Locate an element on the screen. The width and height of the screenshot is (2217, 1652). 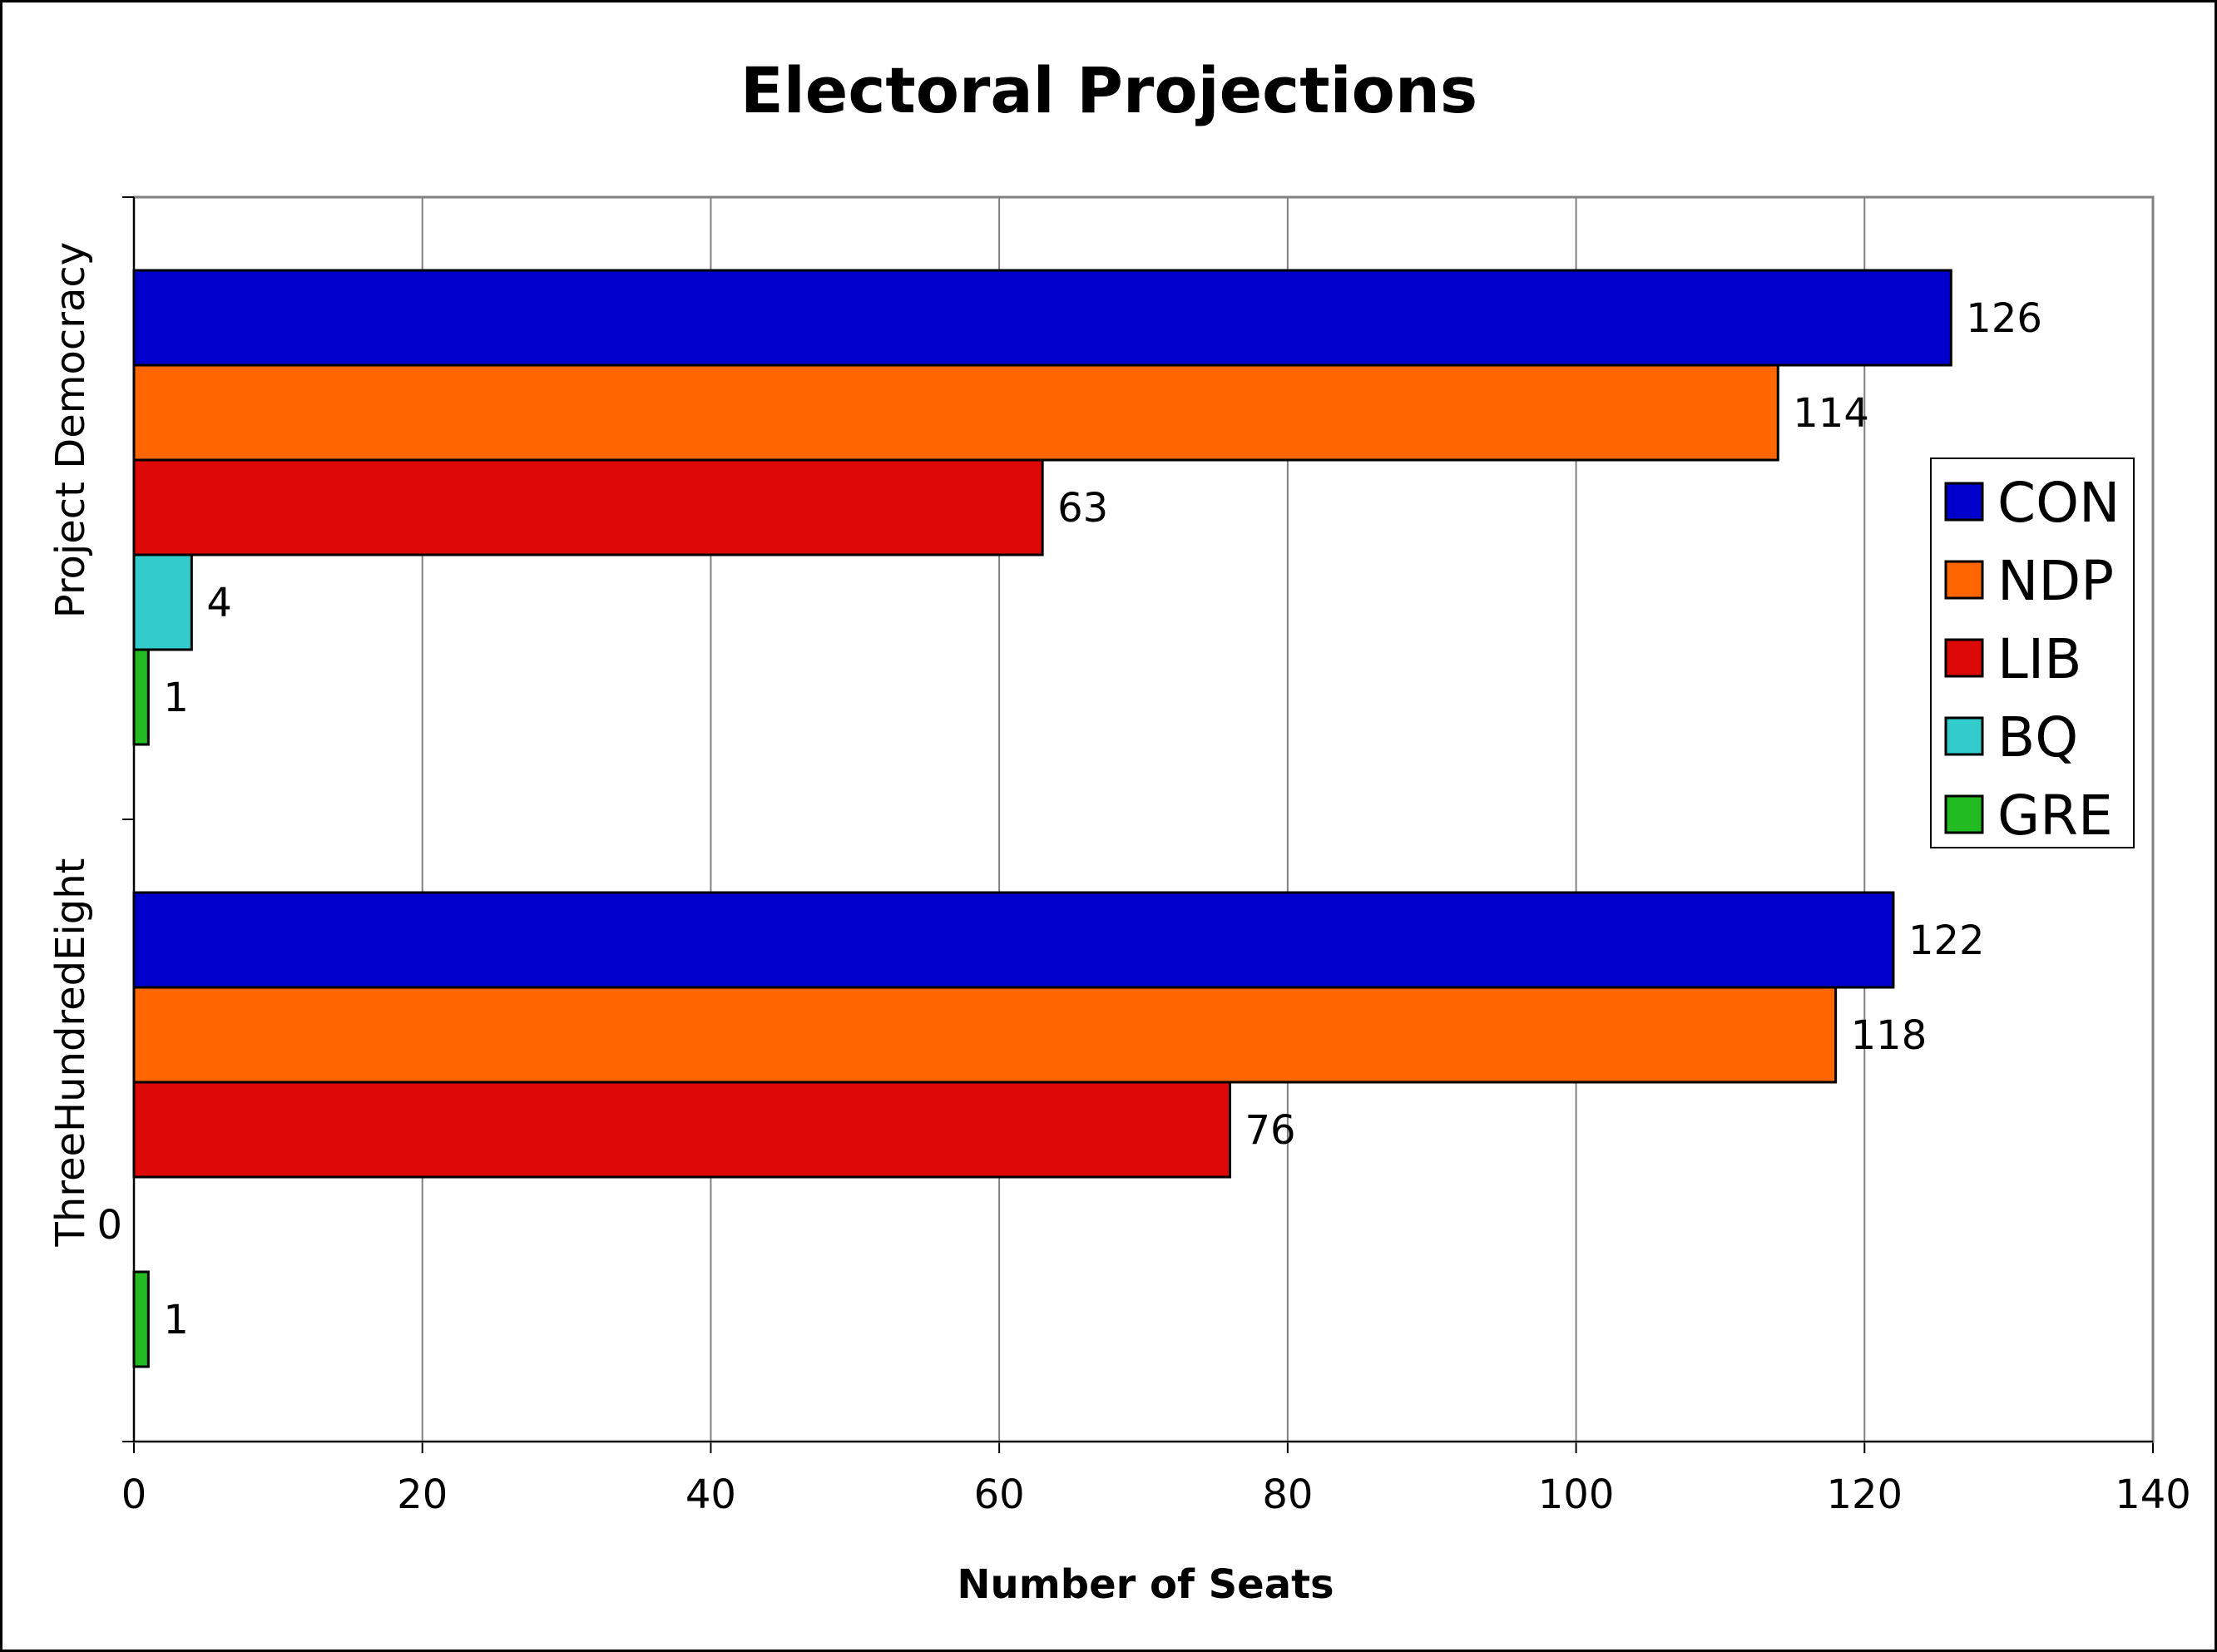
data-label: 63 is located at coordinates (1082, 508).